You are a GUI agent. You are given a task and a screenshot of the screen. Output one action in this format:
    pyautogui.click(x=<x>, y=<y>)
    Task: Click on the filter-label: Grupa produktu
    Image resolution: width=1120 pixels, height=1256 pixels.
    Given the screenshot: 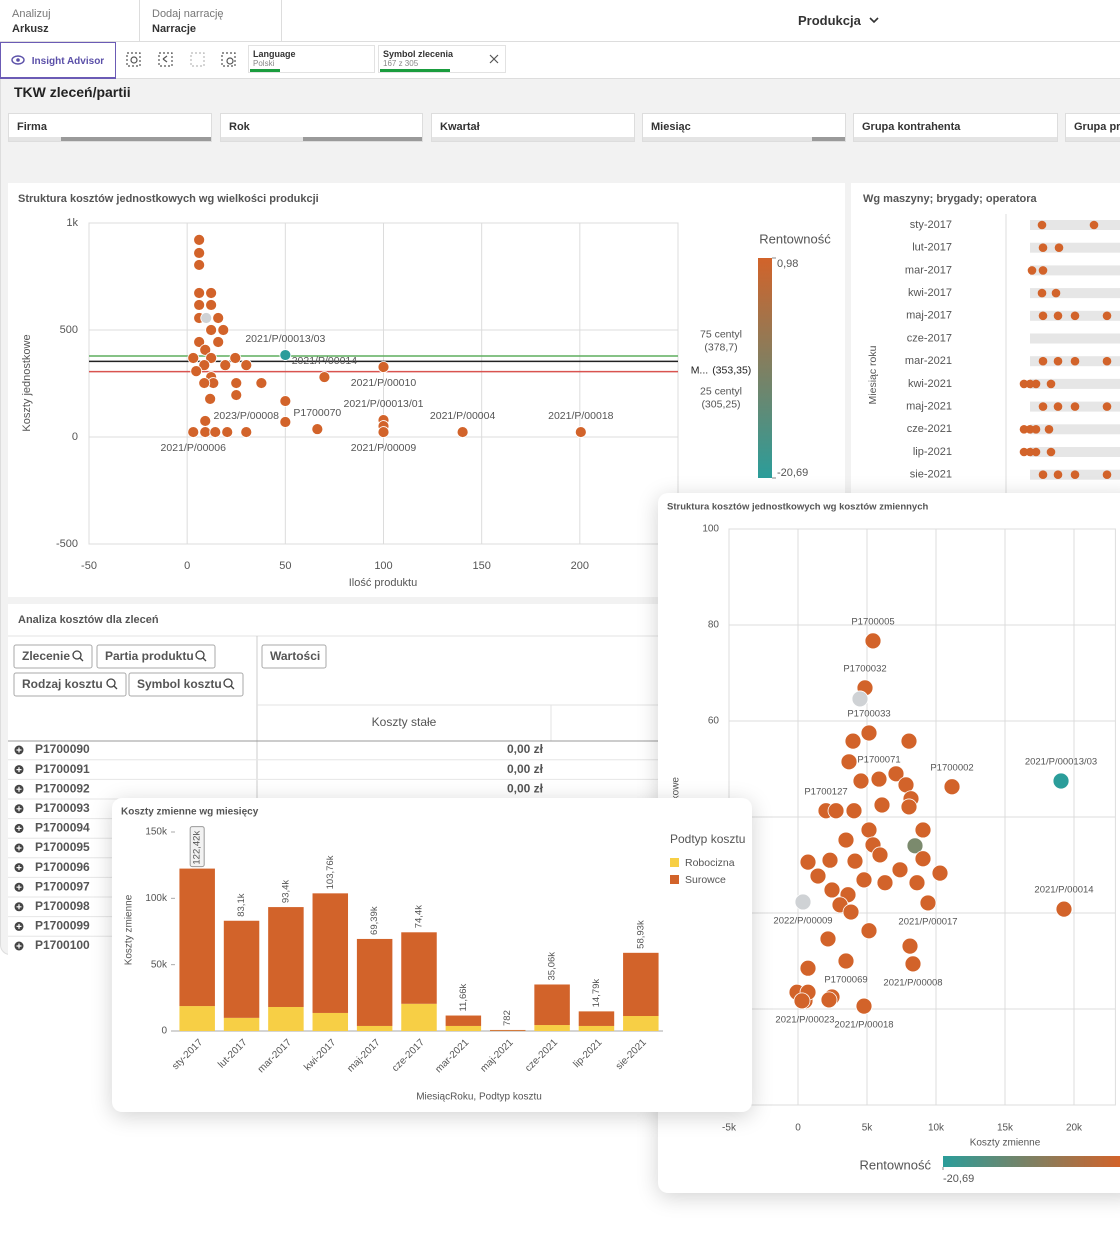 What is the action you would take?
    pyautogui.click(x=1097, y=127)
    